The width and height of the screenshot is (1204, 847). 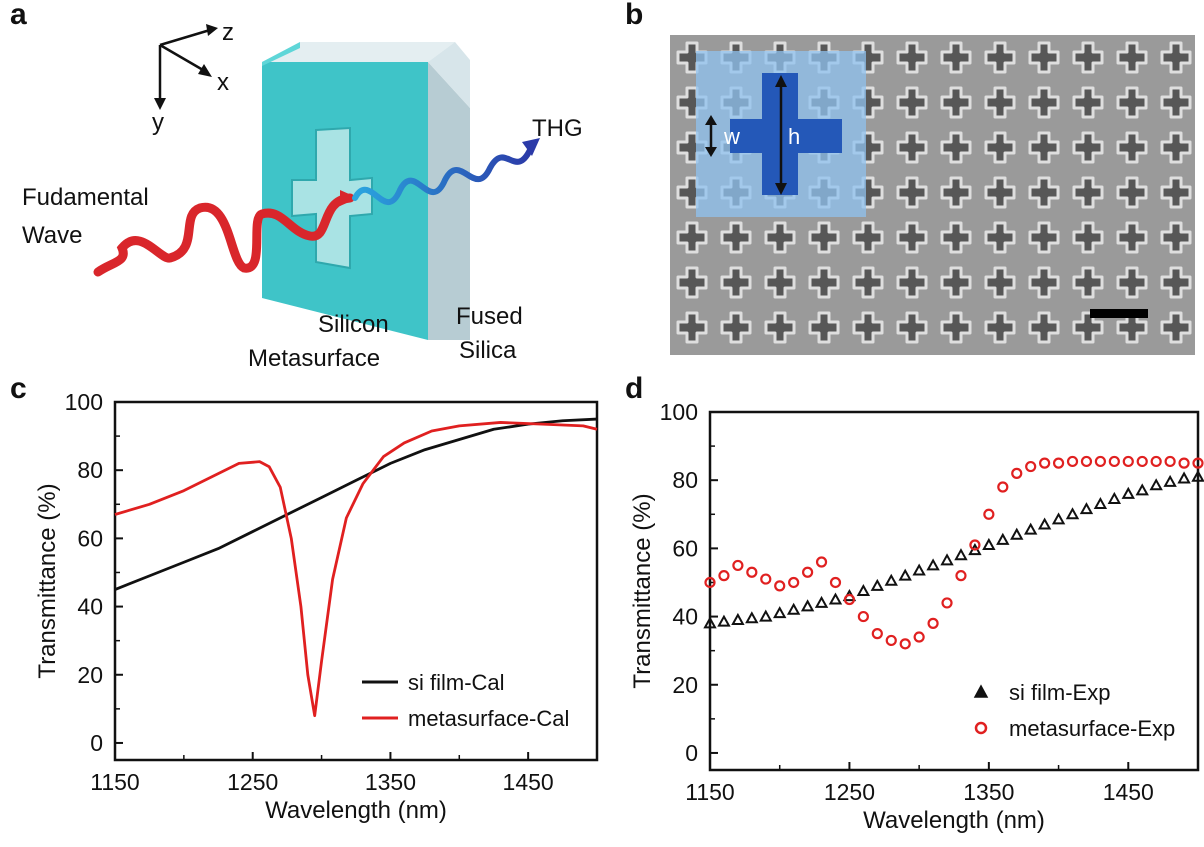 What do you see at coordinates (158, 122) in the screenshot?
I see `axis-y-label: y` at bounding box center [158, 122].